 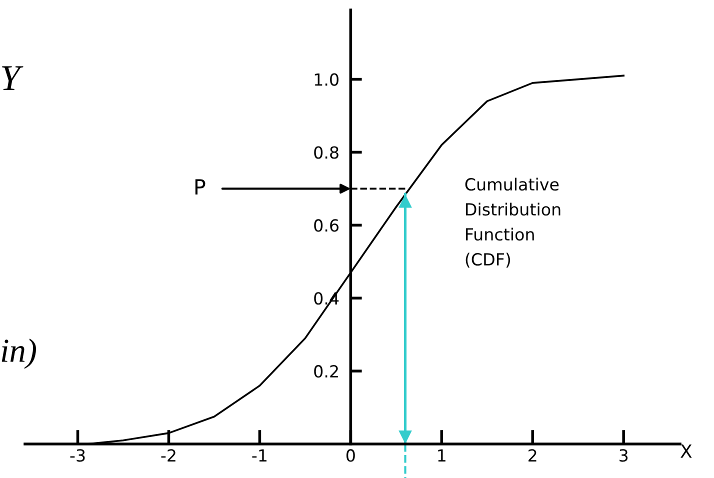 I want to click on annotation: in), so click(x=19, y=353).